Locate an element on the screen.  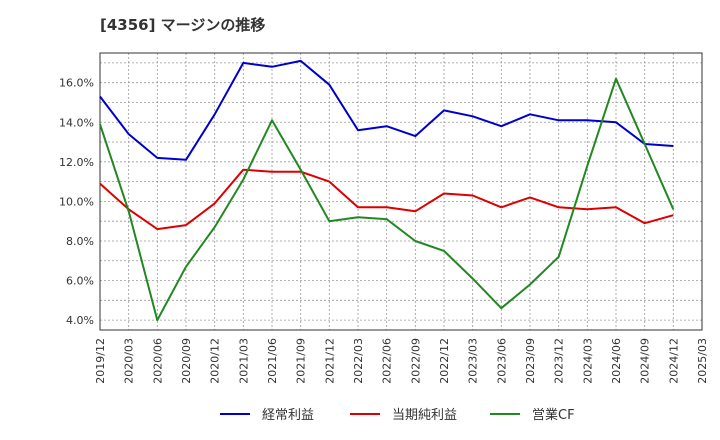
x-tick-label: 2020/12 is located at coordinates (215, 361).